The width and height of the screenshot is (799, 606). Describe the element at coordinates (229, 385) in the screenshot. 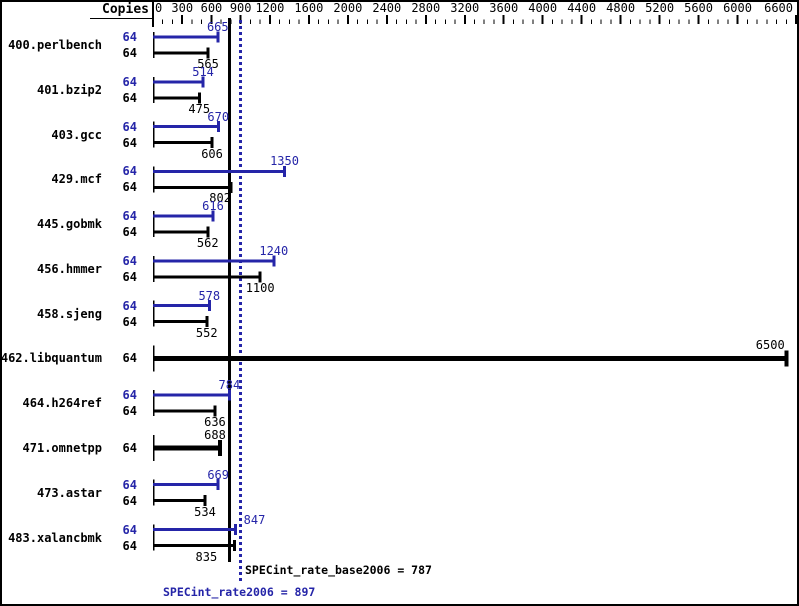

I see `peak-value-label: 784` at that location.